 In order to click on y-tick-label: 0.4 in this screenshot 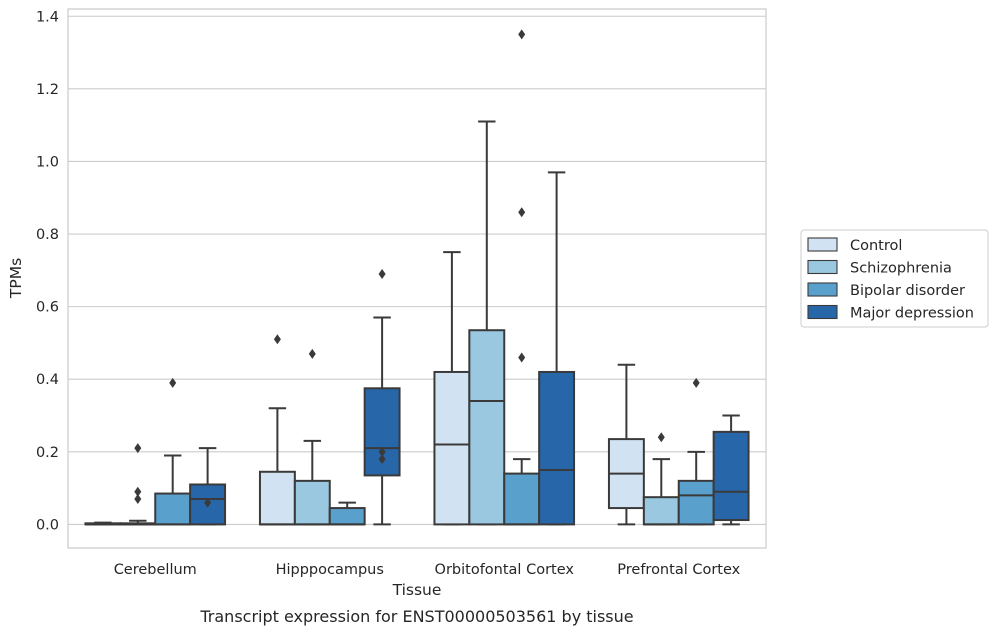, I will do `click(47, 380)`.